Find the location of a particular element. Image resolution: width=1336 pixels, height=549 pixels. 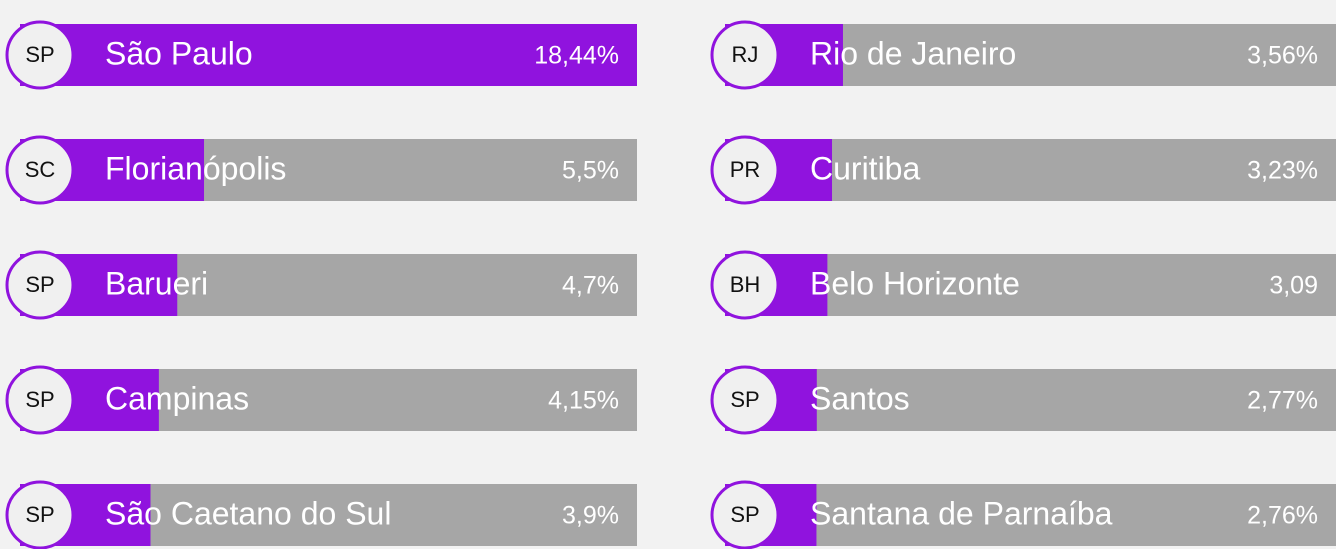

value-label: 4,15% is located at coordinates (583, 401).